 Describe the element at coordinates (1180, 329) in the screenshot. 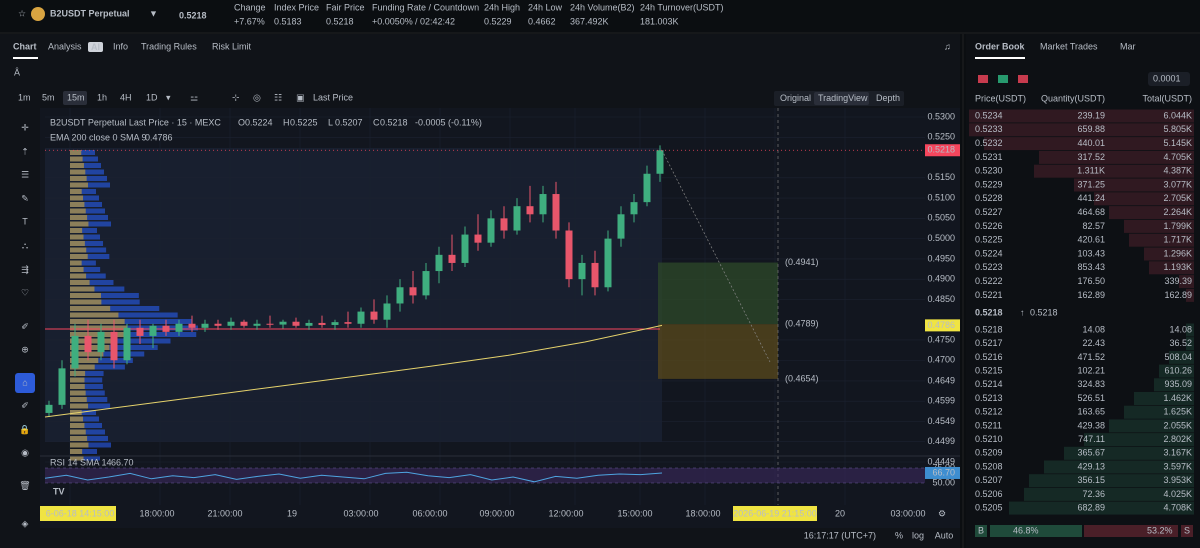

I see `book-total: 14.08` at that location.